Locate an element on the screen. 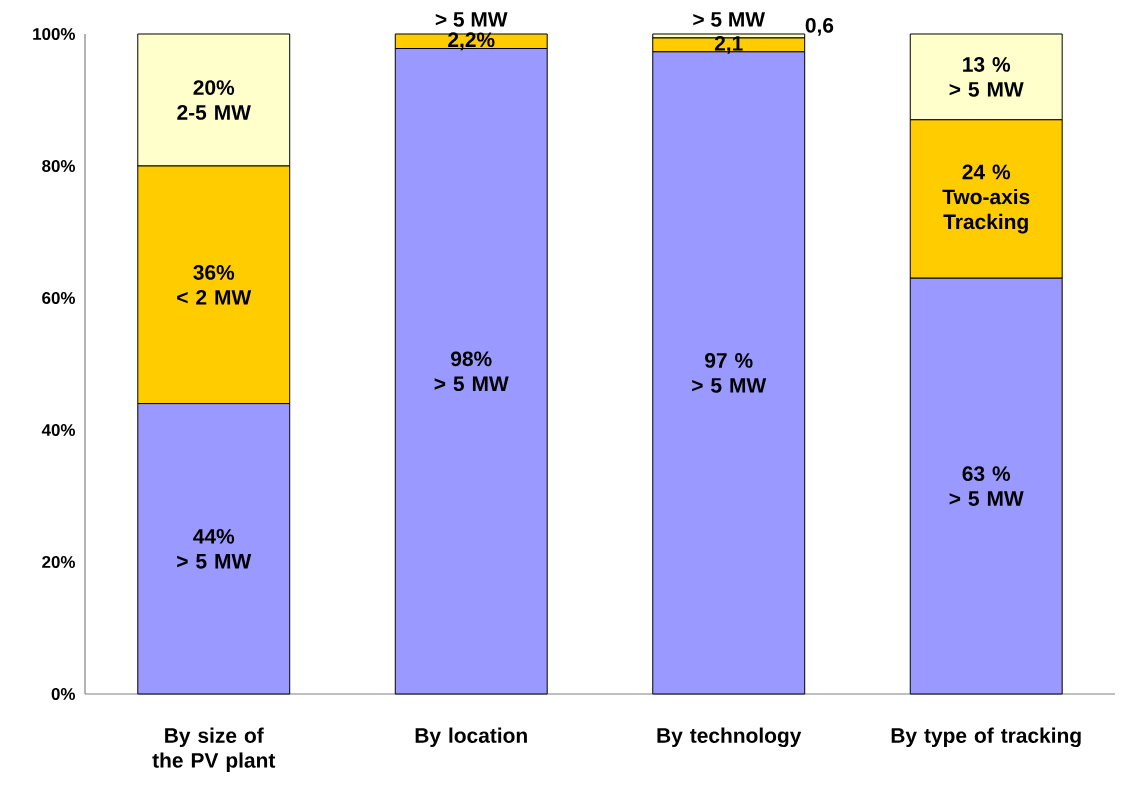 The image size is (1125, 804). data-label: 0,6 is located at coordinates (819, 26).